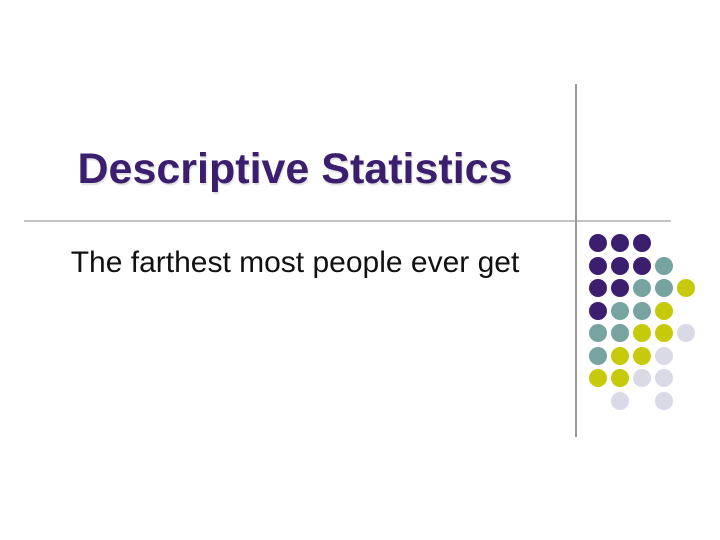  Describe the element at coordinates (295, 262) in the screenshot. I see `slide-subtitle: The farthest most people ever get` at that location.